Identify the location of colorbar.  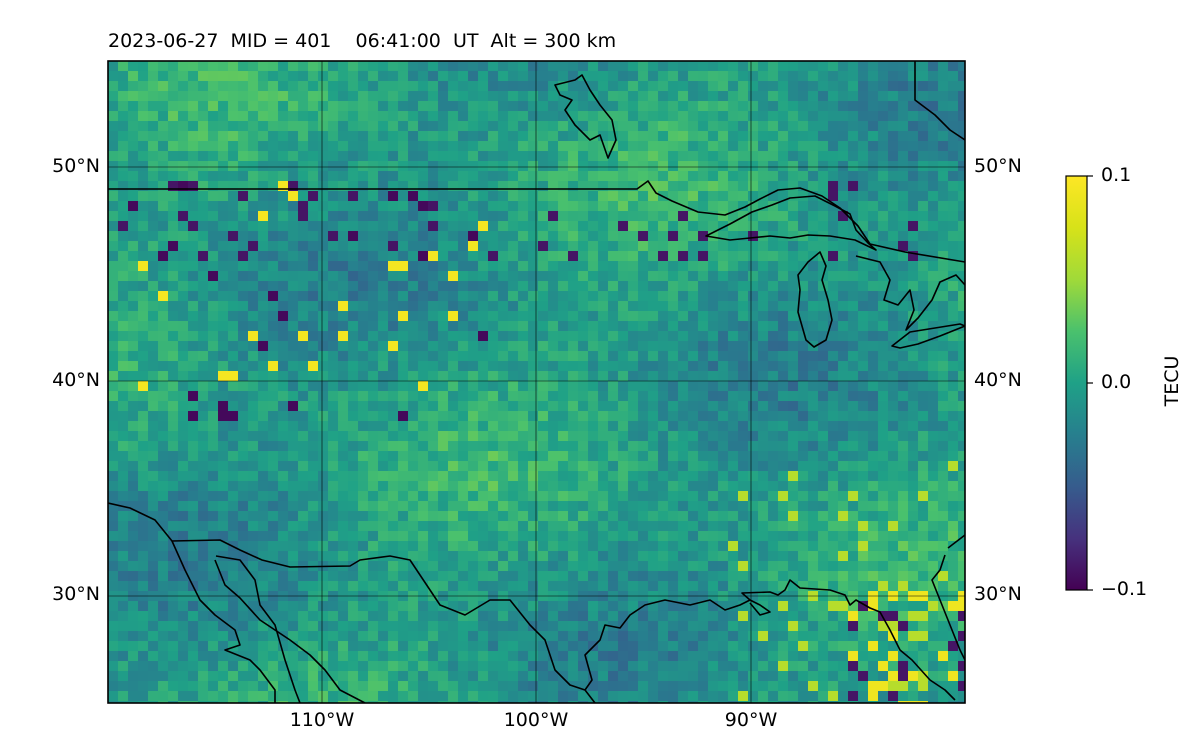
(1076, 383).